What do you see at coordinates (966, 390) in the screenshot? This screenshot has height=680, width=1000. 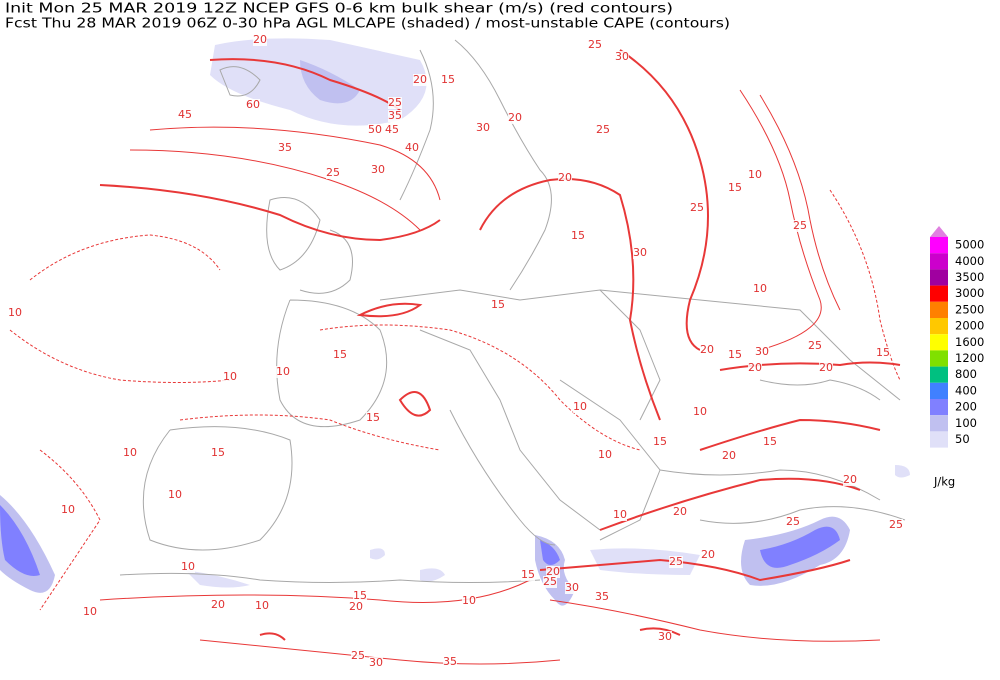 I see `colorbar-label: 400` at bounding box center [966, 390].